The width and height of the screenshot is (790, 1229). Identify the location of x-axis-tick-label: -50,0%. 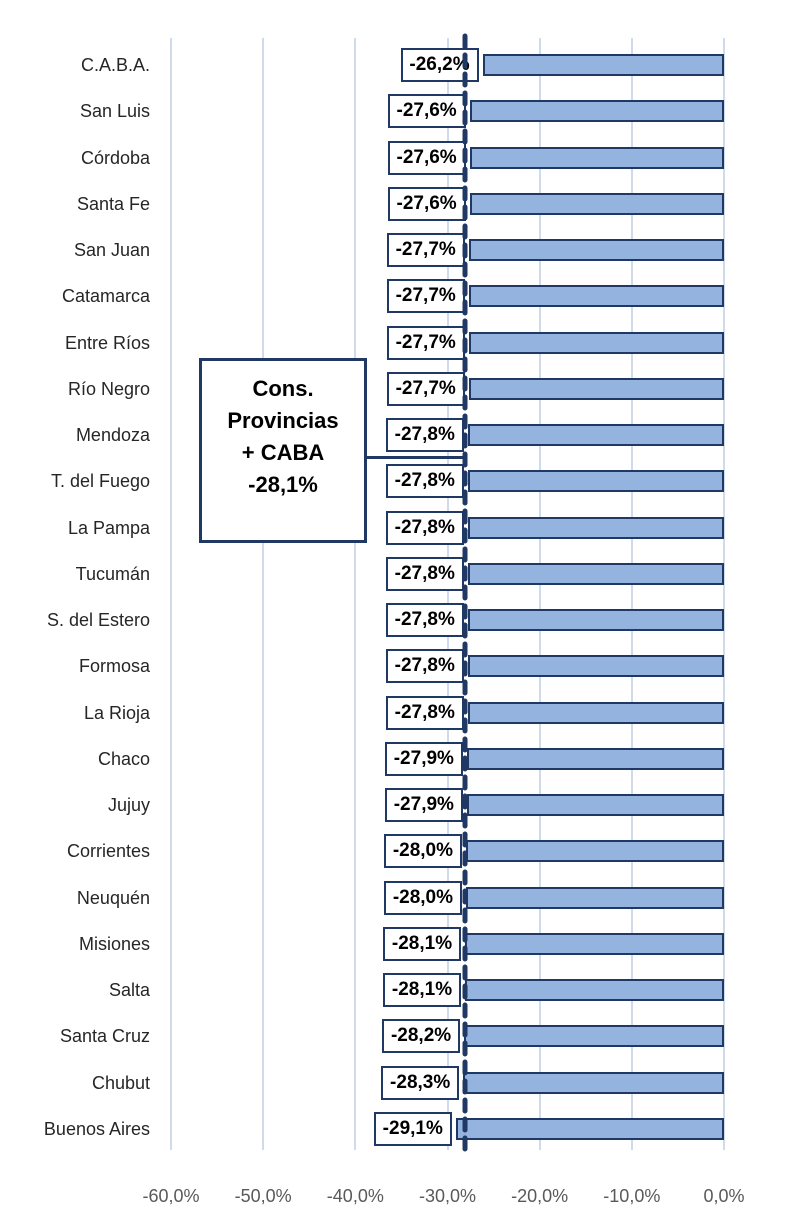
(263, 1196).